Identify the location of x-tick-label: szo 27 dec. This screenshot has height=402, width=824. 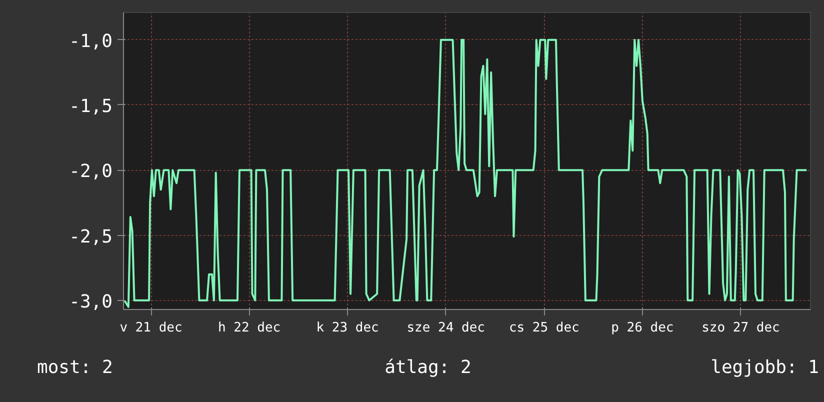
(741, 328).